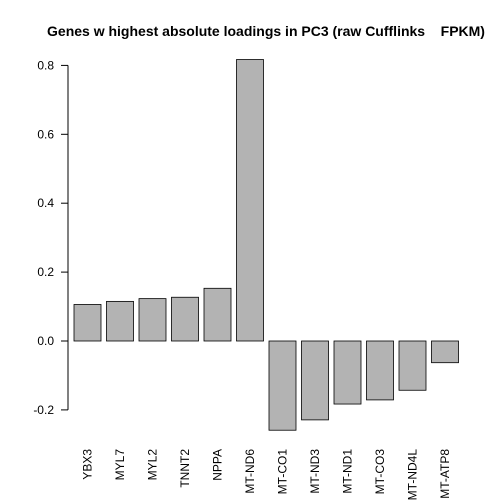 This screenshot has height=504, width=504. What do you see at coordinates (282, 385) in the screenshot?
I see `bar-mt-co1` at bounding box center [282, 385].